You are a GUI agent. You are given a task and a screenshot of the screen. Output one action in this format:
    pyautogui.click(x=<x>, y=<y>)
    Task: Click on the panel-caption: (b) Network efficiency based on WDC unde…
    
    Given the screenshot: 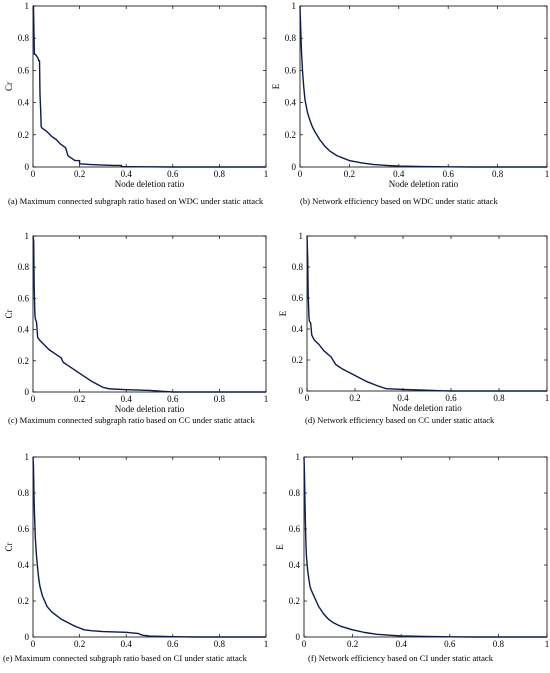 What is the action you would take?
    pyautogui.click(x=399, y=201)
    